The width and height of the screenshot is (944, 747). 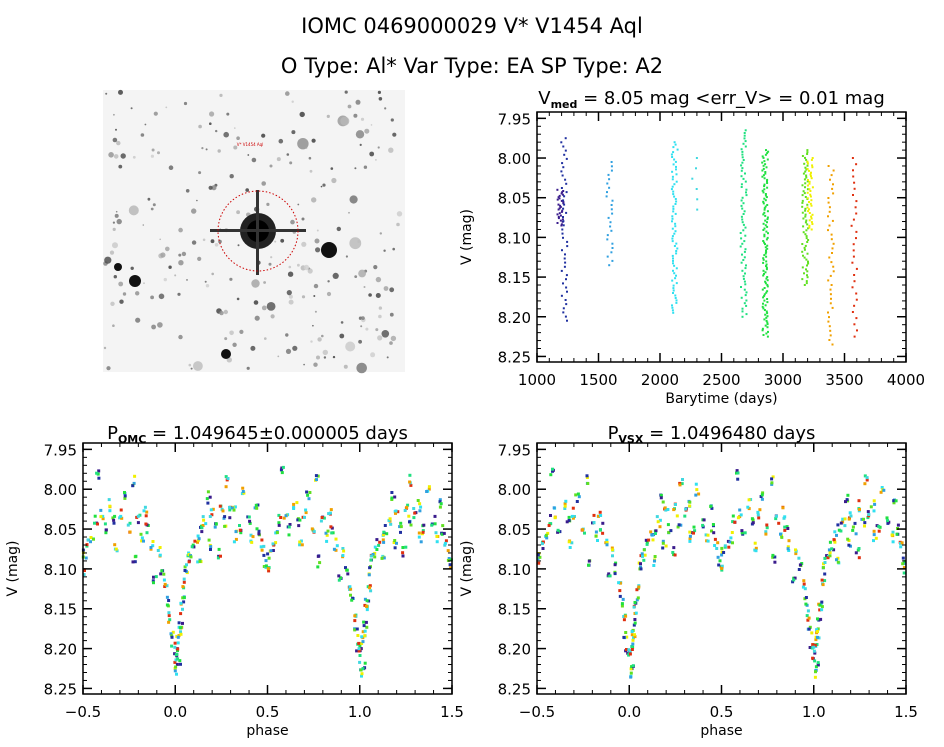 What do you see at coordinates (250, 144) in the screenshot?
I see `finder-target-label: V* V1454 Aql` at bounding box center [250, 144].